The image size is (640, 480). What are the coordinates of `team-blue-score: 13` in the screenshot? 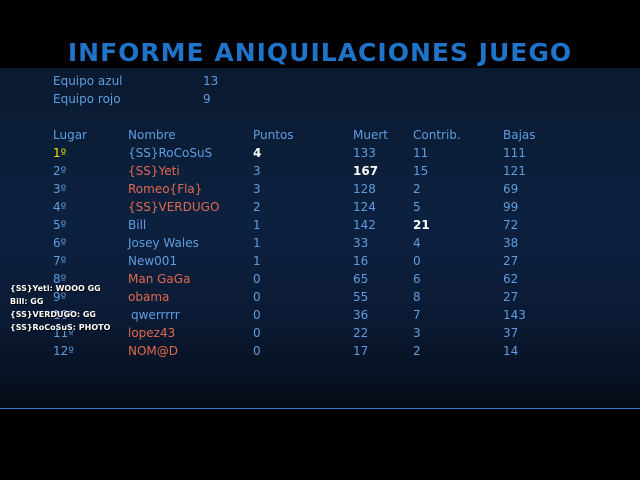 It's located at (211, 81).